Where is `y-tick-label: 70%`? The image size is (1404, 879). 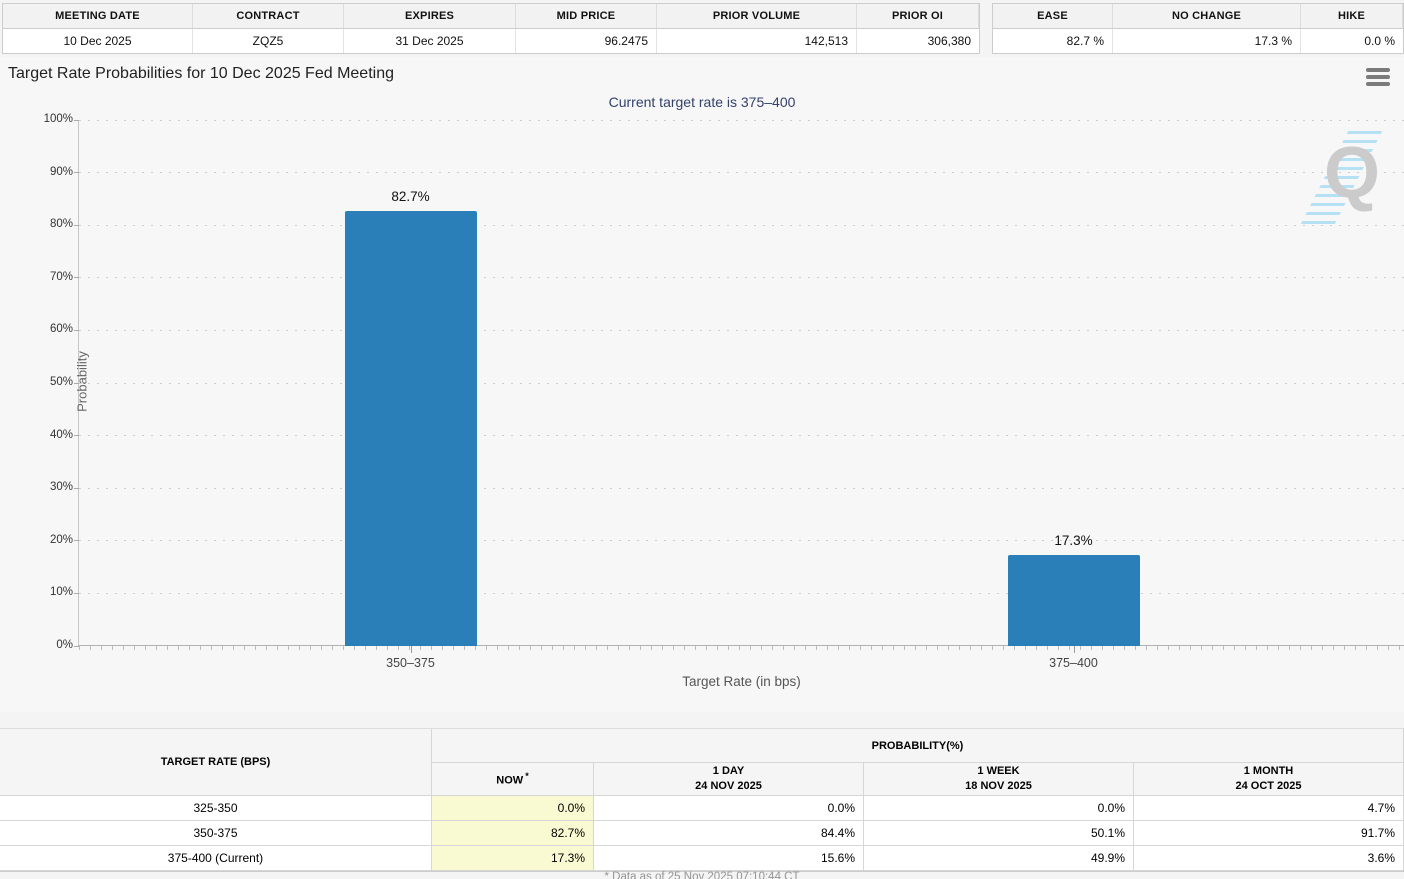 y-tick-label: 70% is located at coordinates (61, 276).